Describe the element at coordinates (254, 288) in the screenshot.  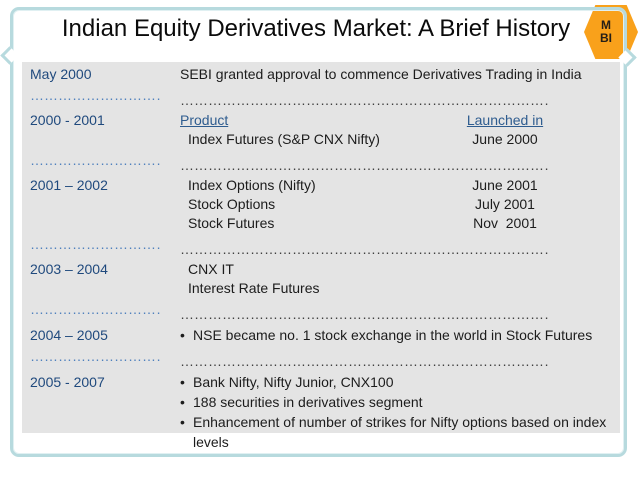
I see `milestone-text: Interest Rate Futures` at that location.